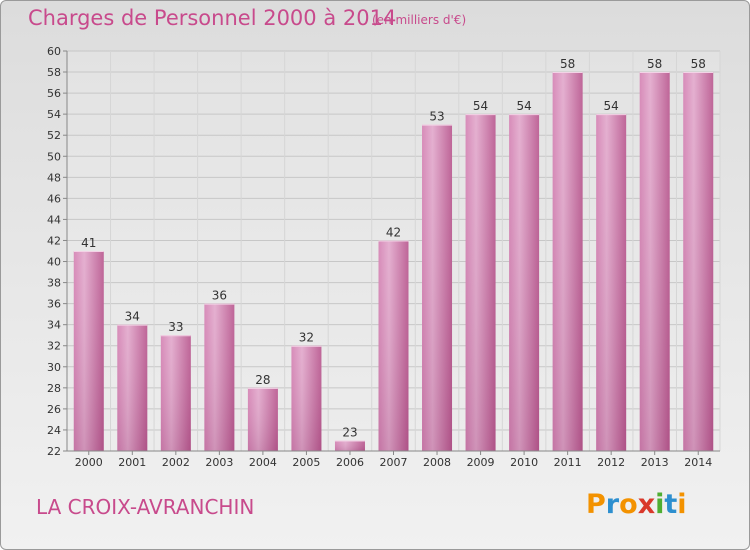  Describe the element at coordinates (54, 346) in the screenshot. I see `y-tick-label: 32` at that location.